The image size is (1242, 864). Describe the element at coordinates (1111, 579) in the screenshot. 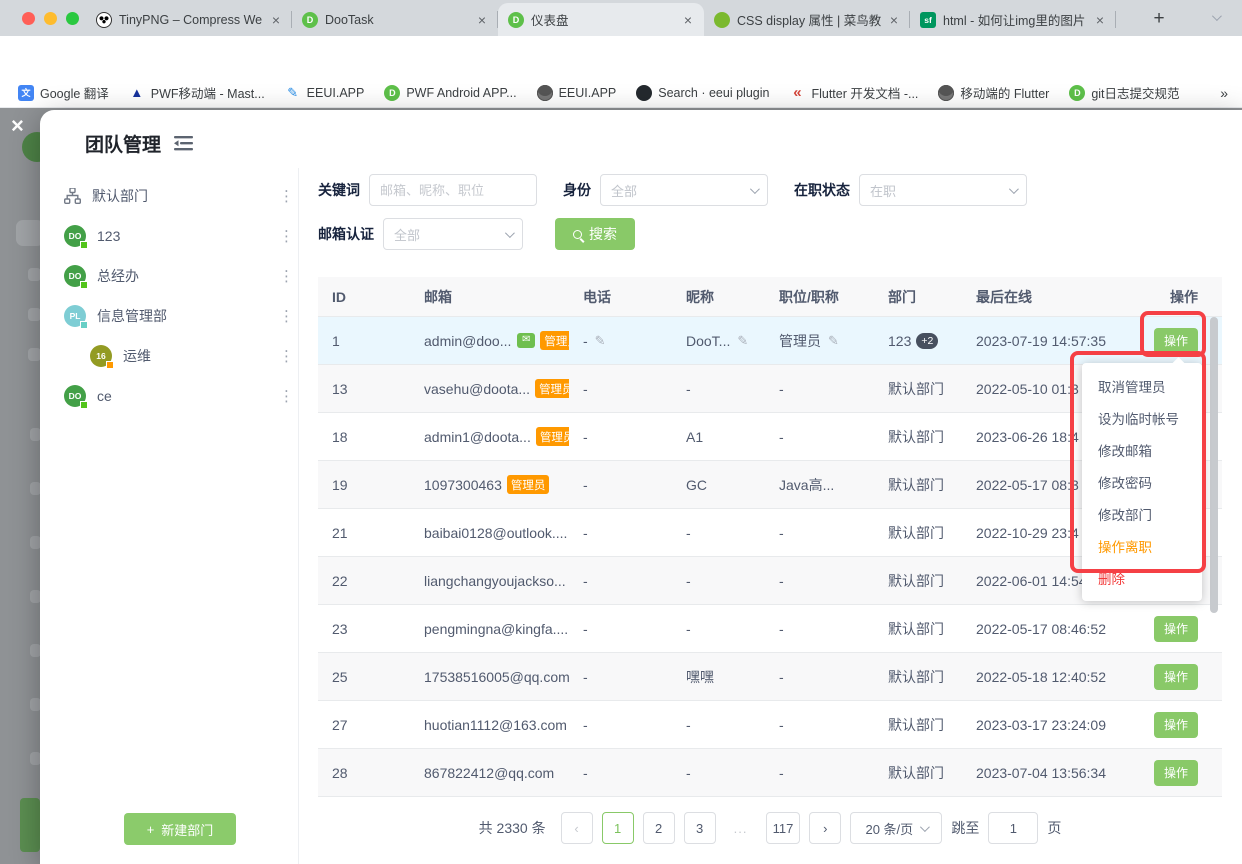

I see `dropdown-menu-item: 删除` at that location.